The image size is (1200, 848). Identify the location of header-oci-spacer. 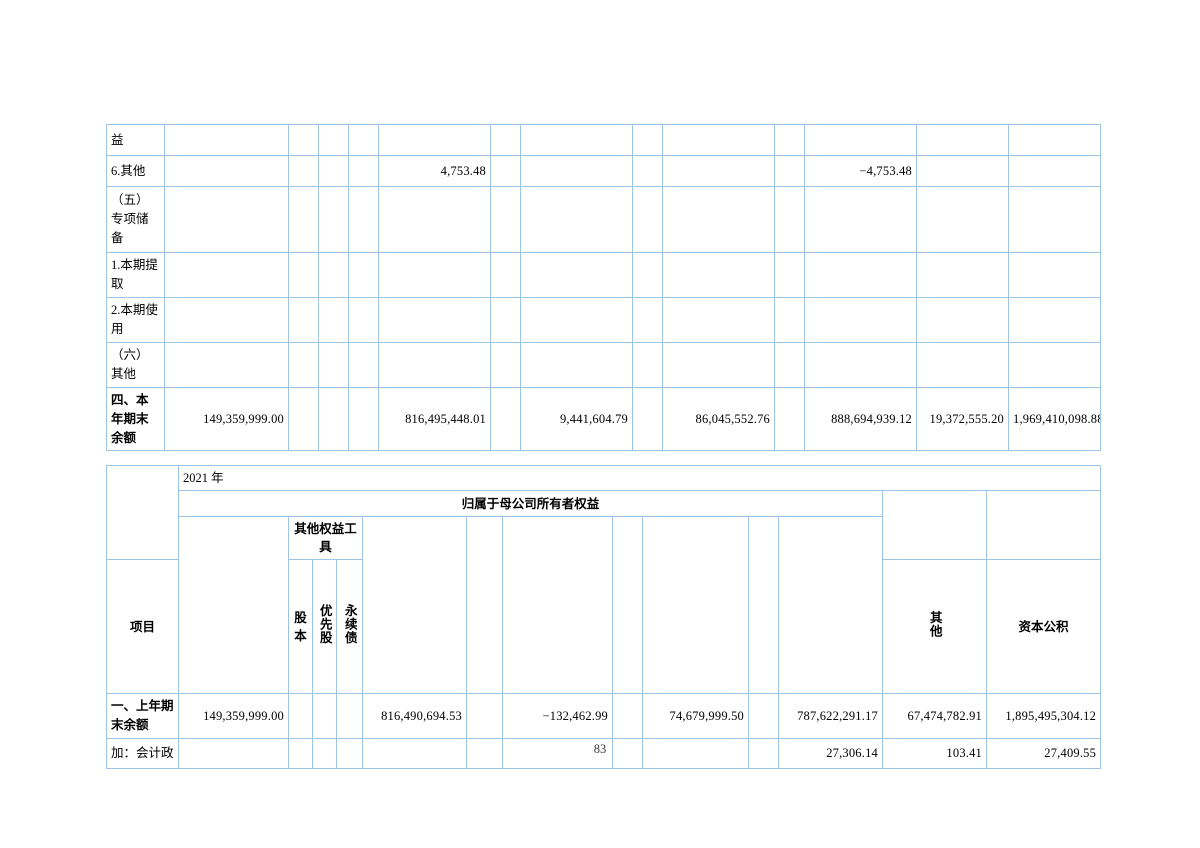
(557, 605).